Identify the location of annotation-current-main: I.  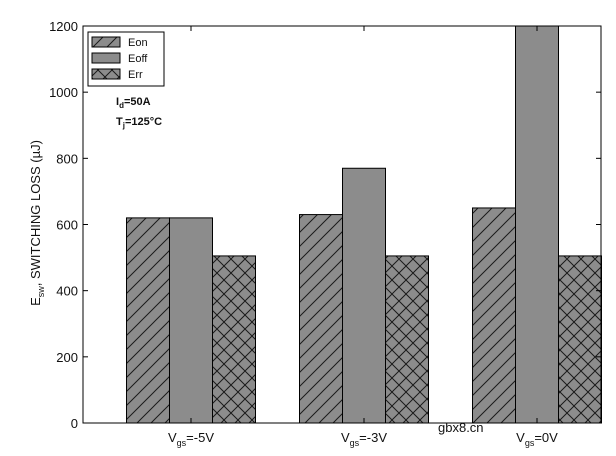
(117, 102).